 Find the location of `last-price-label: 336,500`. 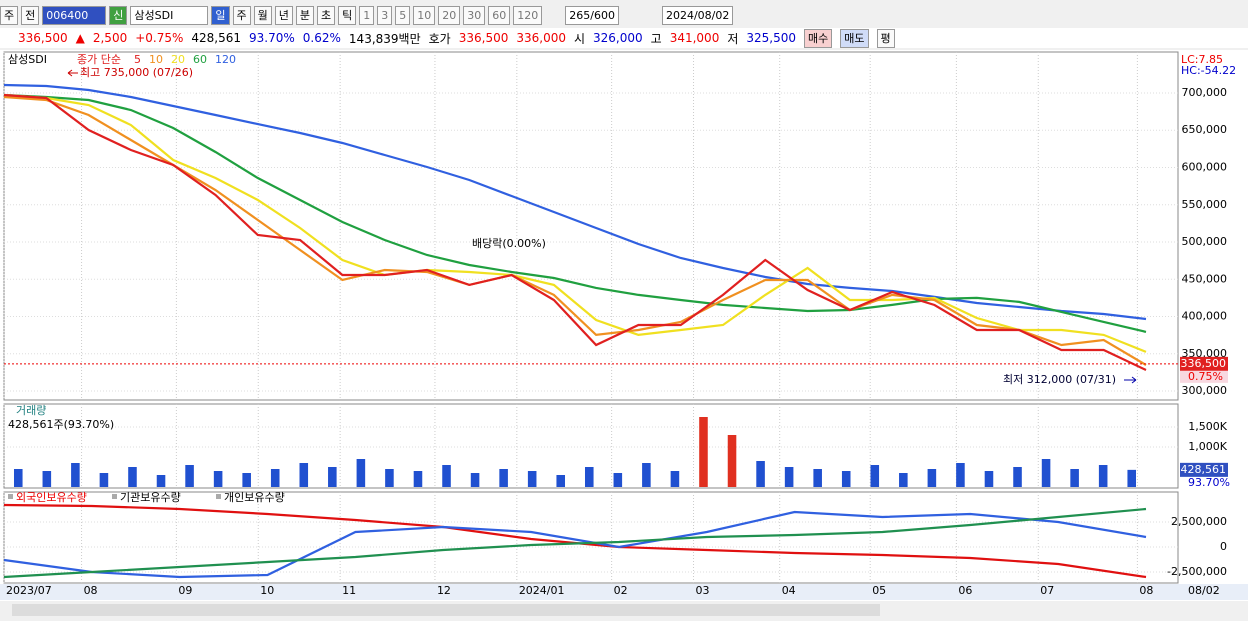

last-price-label: 336,500 is located at coordinates (1204, 363).